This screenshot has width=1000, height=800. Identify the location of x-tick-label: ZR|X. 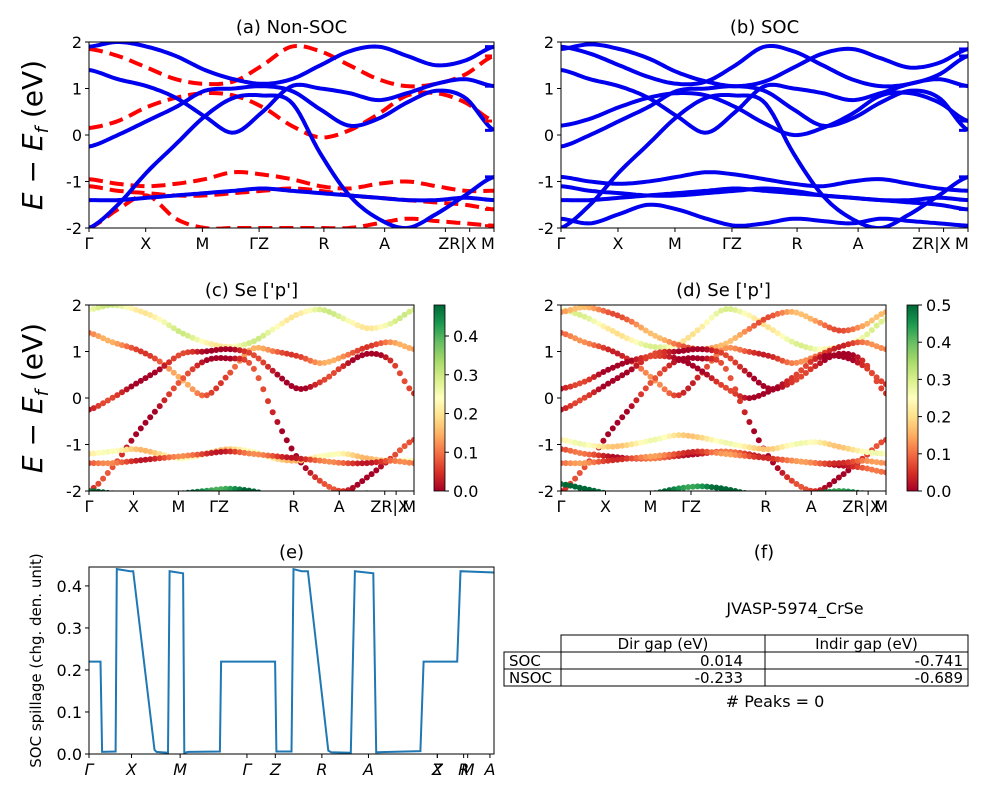
(931, 243).